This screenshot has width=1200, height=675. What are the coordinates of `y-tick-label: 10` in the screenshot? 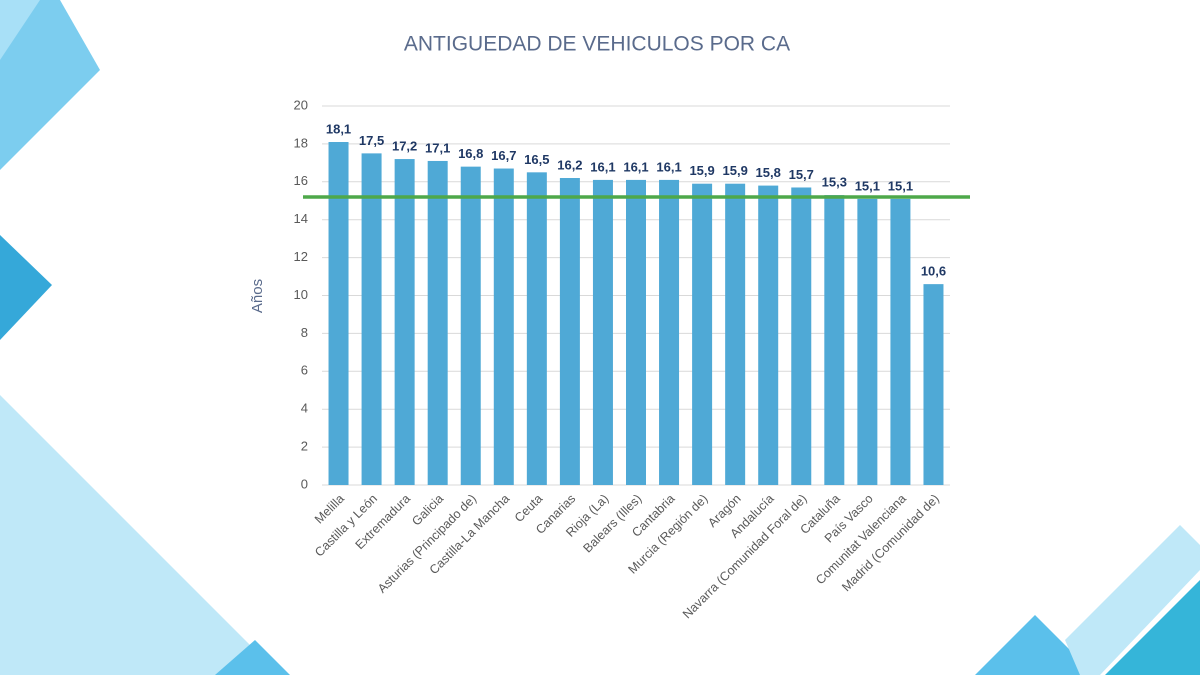 It's located at (301, 294).